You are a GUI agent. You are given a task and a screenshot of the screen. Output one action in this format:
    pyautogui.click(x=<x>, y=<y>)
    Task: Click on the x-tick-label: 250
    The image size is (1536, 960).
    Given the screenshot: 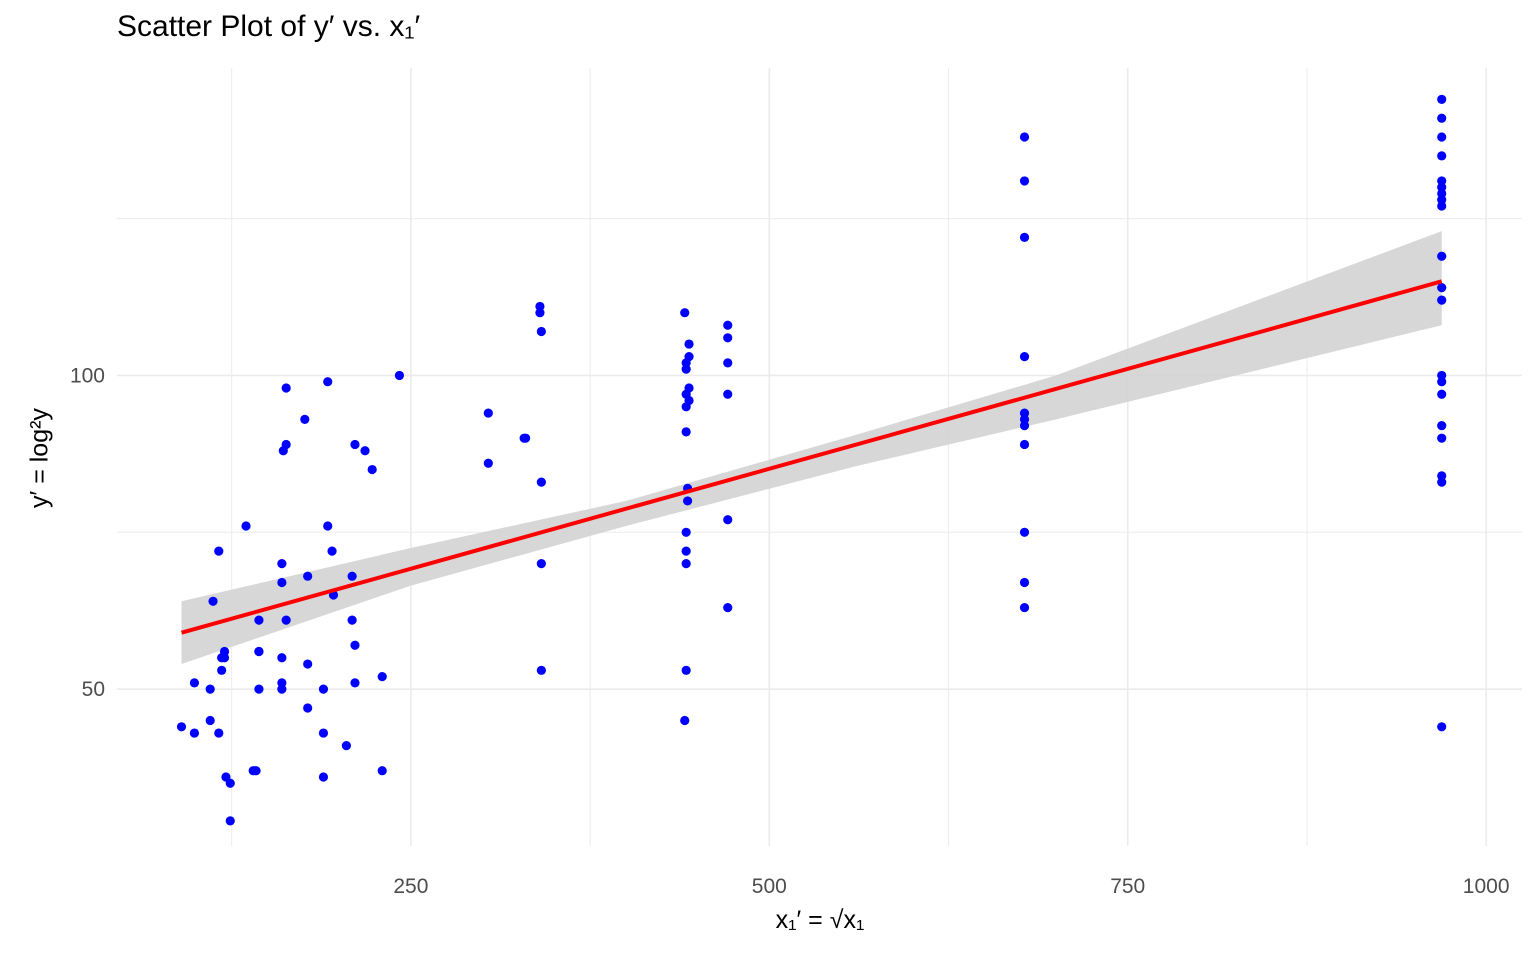 What is the action you would take?
    pyautogui.click(x=410, y=886)
    